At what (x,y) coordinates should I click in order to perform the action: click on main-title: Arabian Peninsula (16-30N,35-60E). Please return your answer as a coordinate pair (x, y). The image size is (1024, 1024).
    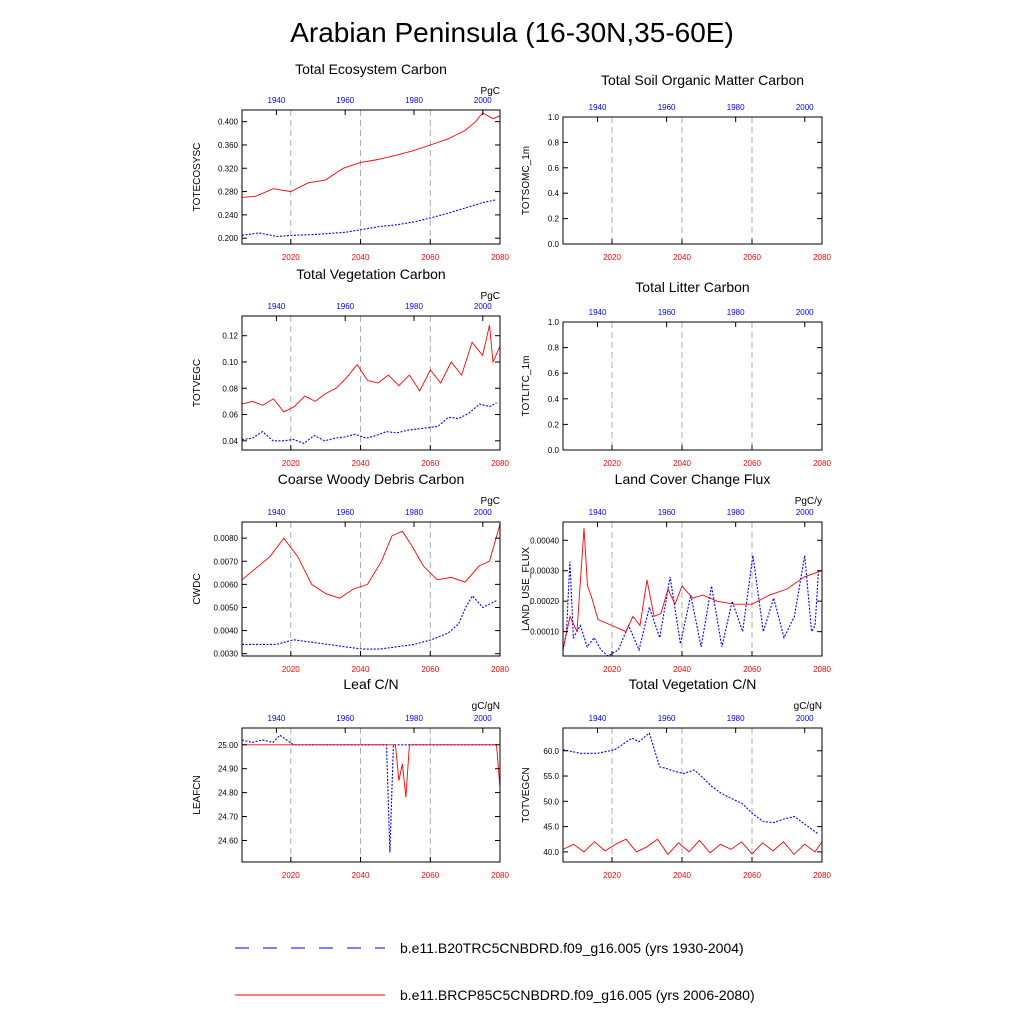
    Looking at the image, I should click on (512, 32).